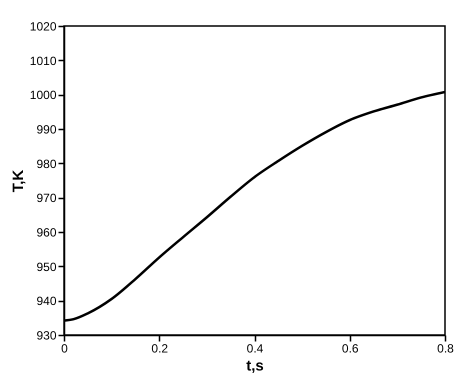  I want to click on y-tick-label: 1000, so click(43, 95).